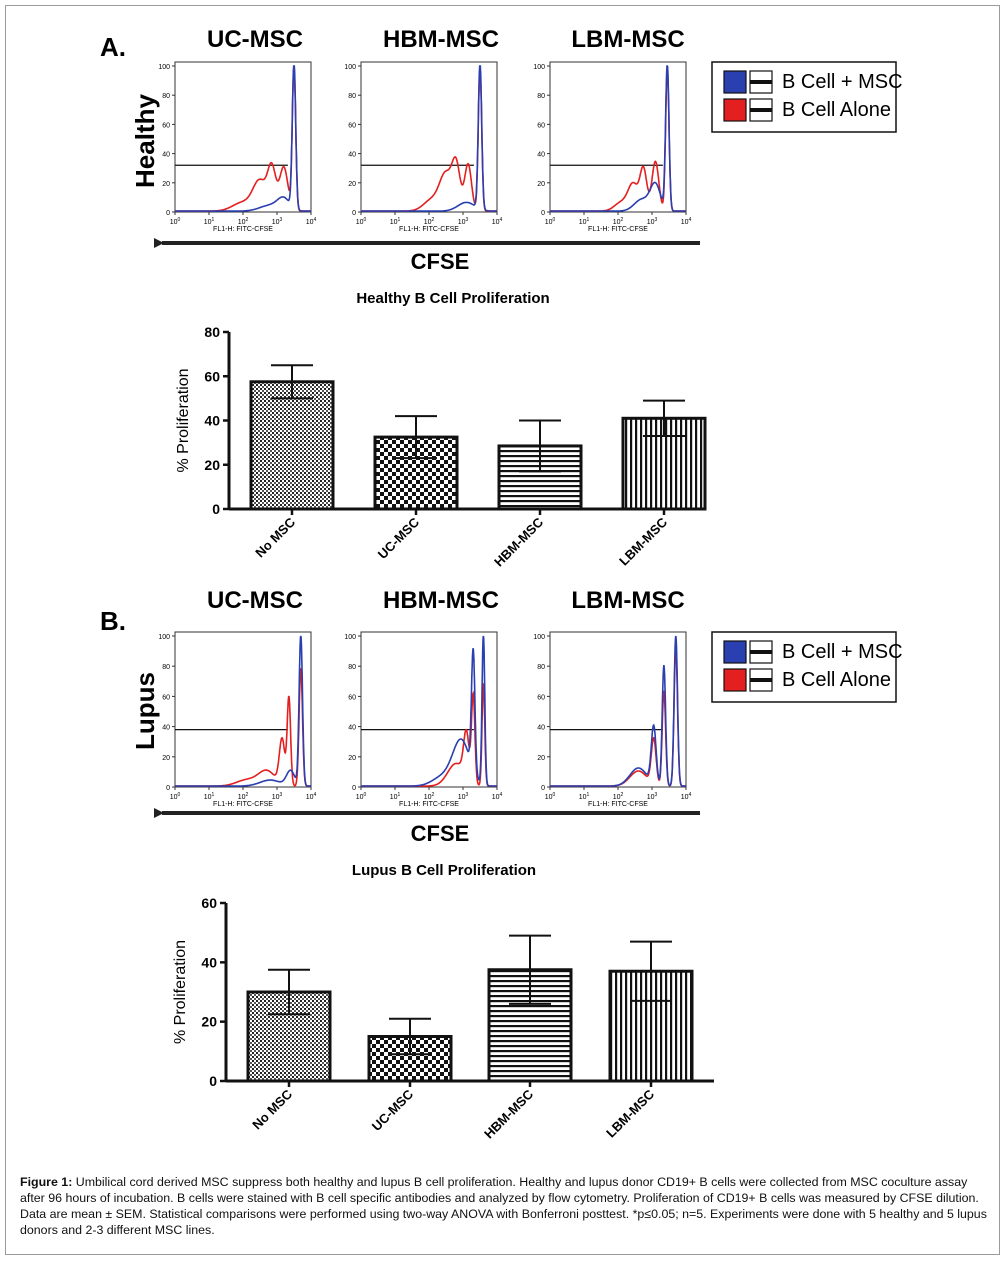 The height and width of the screenshot is (1262, 1007). Describe the element at coordinates (735, 680) in the screenshot. I see `legend-swatch` at that location.